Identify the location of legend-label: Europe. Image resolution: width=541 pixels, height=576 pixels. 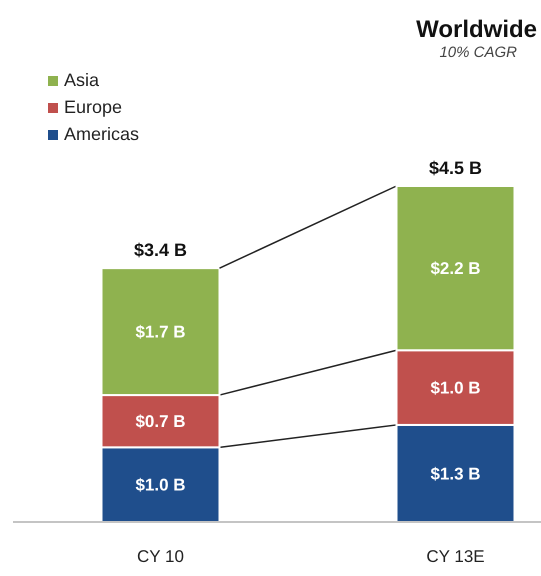
(93, 107).